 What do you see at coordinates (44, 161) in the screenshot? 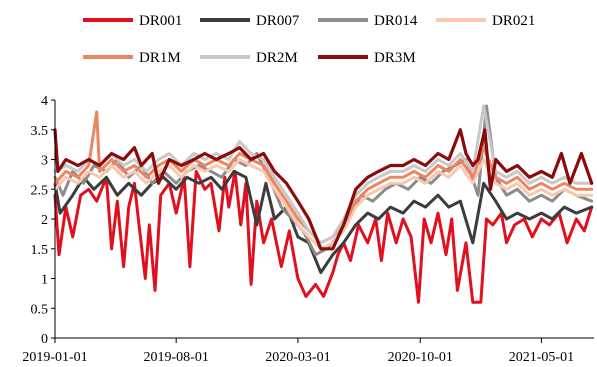
I see `y-tick-label: 3` at bounding box center [44, 161].